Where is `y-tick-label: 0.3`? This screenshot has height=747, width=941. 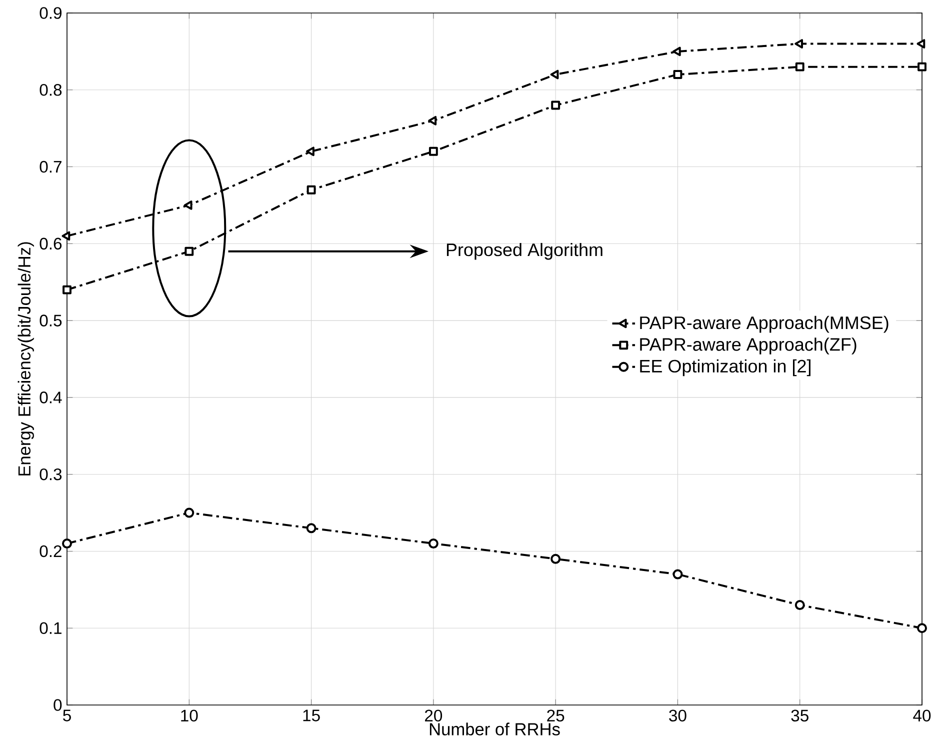 y-tick-label: 0.3 is located at coordinates (51, 474).